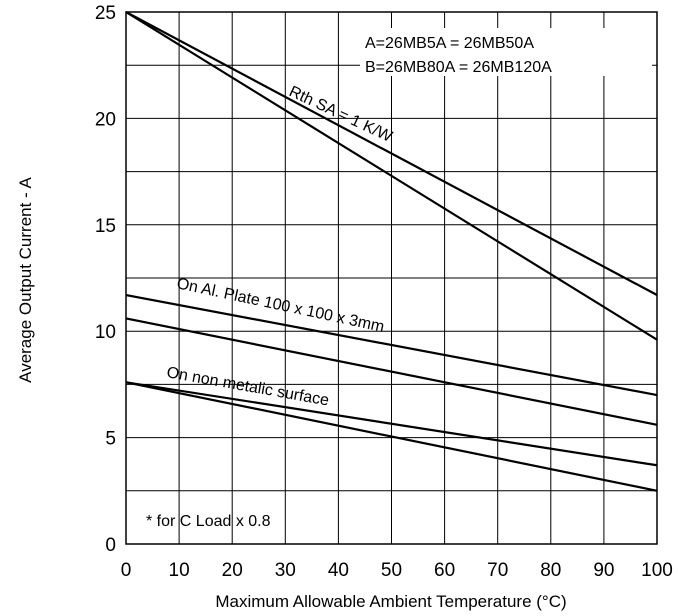 This screenshot has width=678, height=616. What do you see at coordinates (603, 570) in the screenshot?
I see `x-tick-label: 90` at bounding box center [603, 570].